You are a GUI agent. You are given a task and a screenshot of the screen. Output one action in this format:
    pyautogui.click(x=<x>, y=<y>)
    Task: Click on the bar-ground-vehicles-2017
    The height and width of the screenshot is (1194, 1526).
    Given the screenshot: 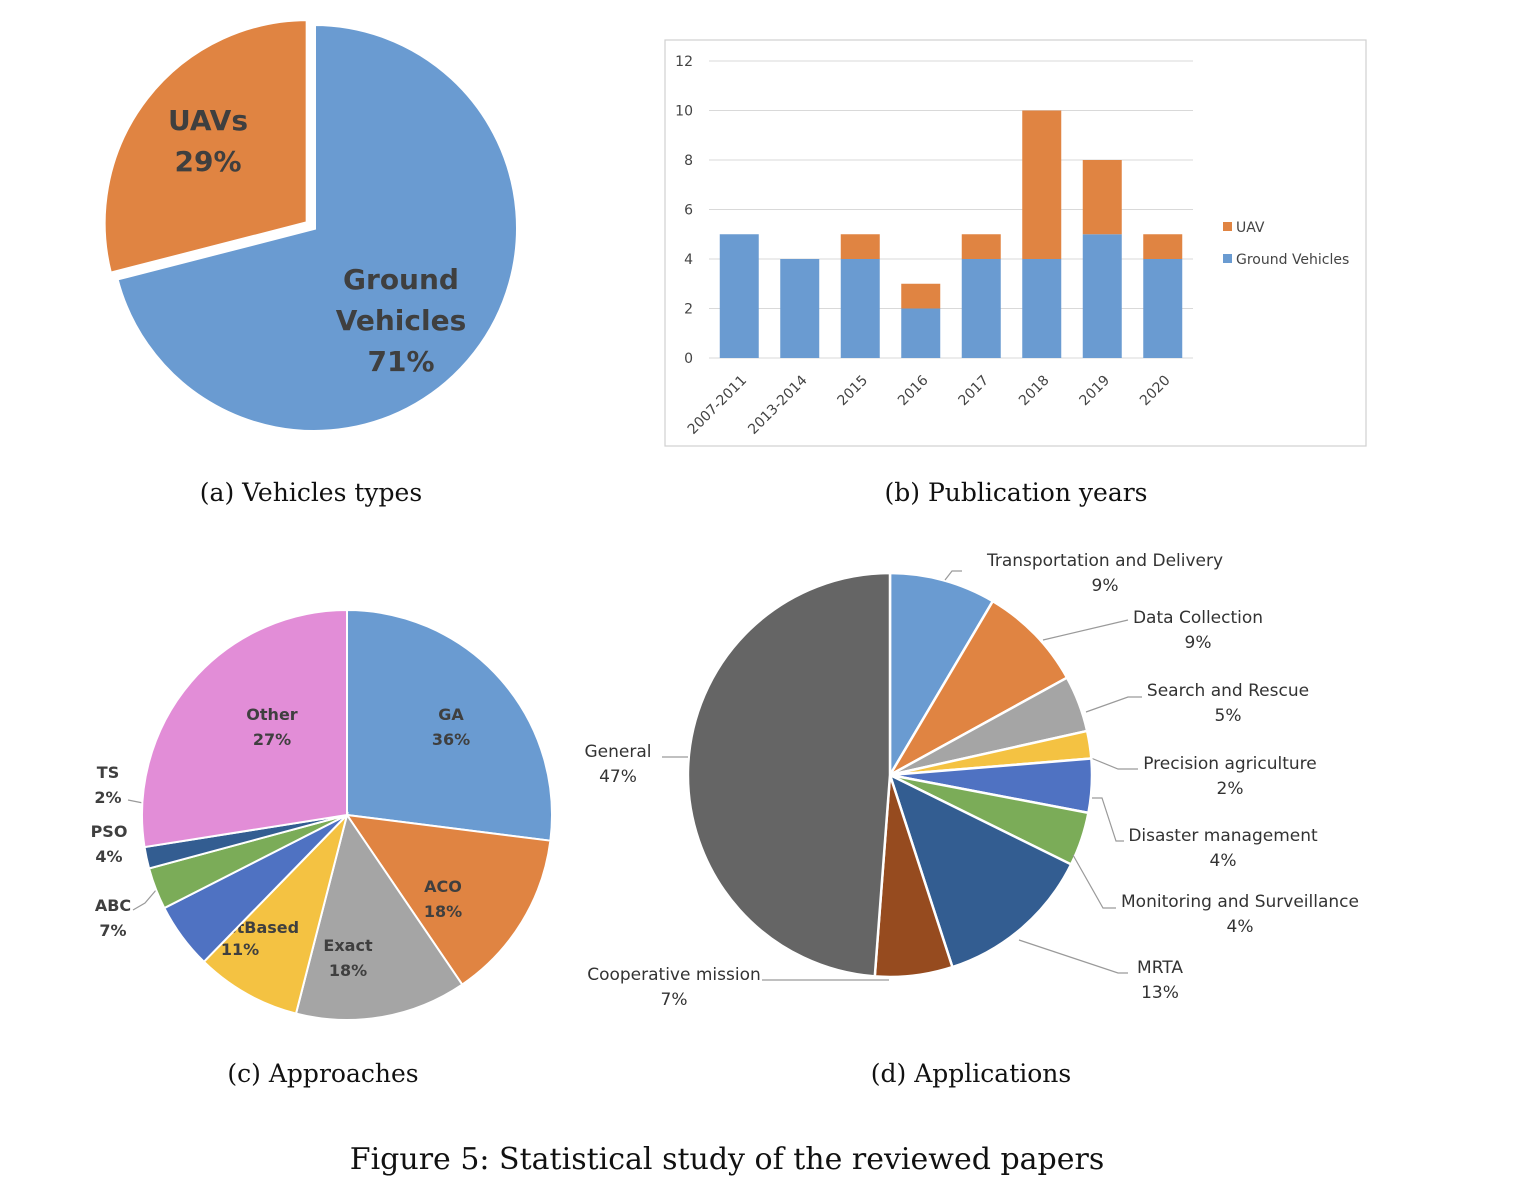 What is the action you would take?
    pyautogui.click(x=981, y=308)
    